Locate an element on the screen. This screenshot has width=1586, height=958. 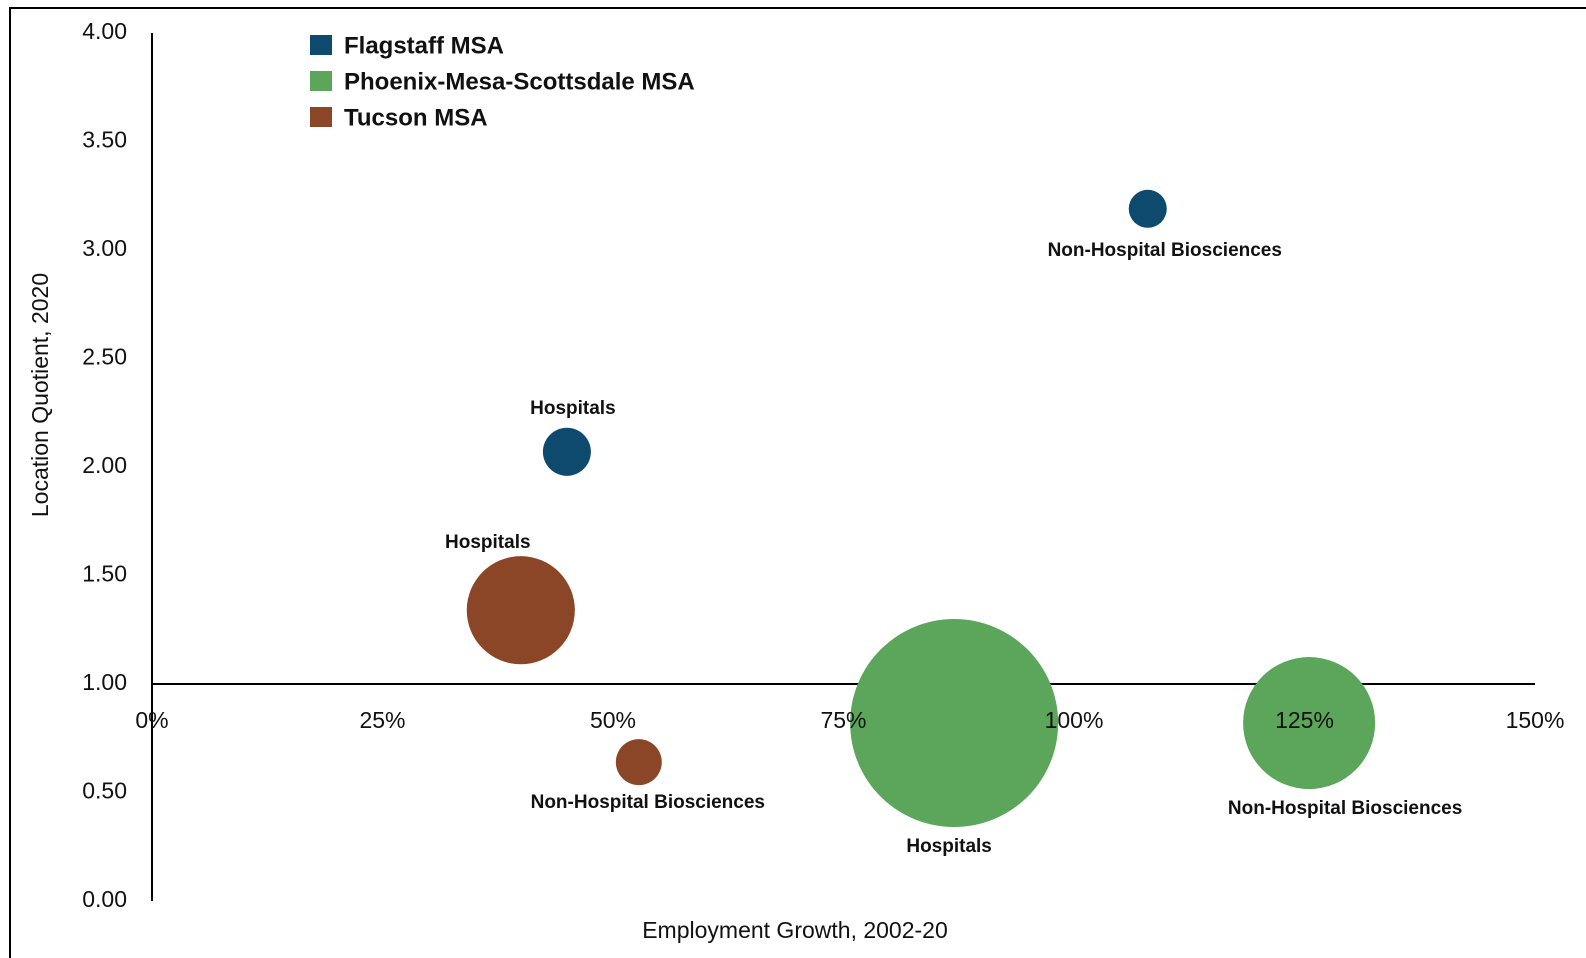
y-tick-label: 1.00 is located at coordinates (104, 682).